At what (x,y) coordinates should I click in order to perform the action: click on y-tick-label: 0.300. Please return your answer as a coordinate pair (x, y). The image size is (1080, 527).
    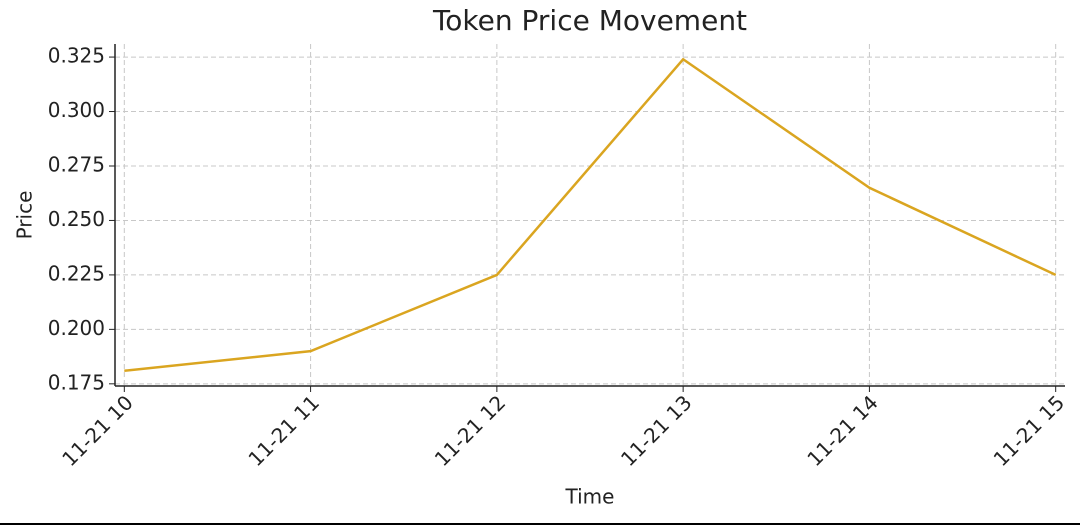
    Looking at the image, I should click on (76, 110).